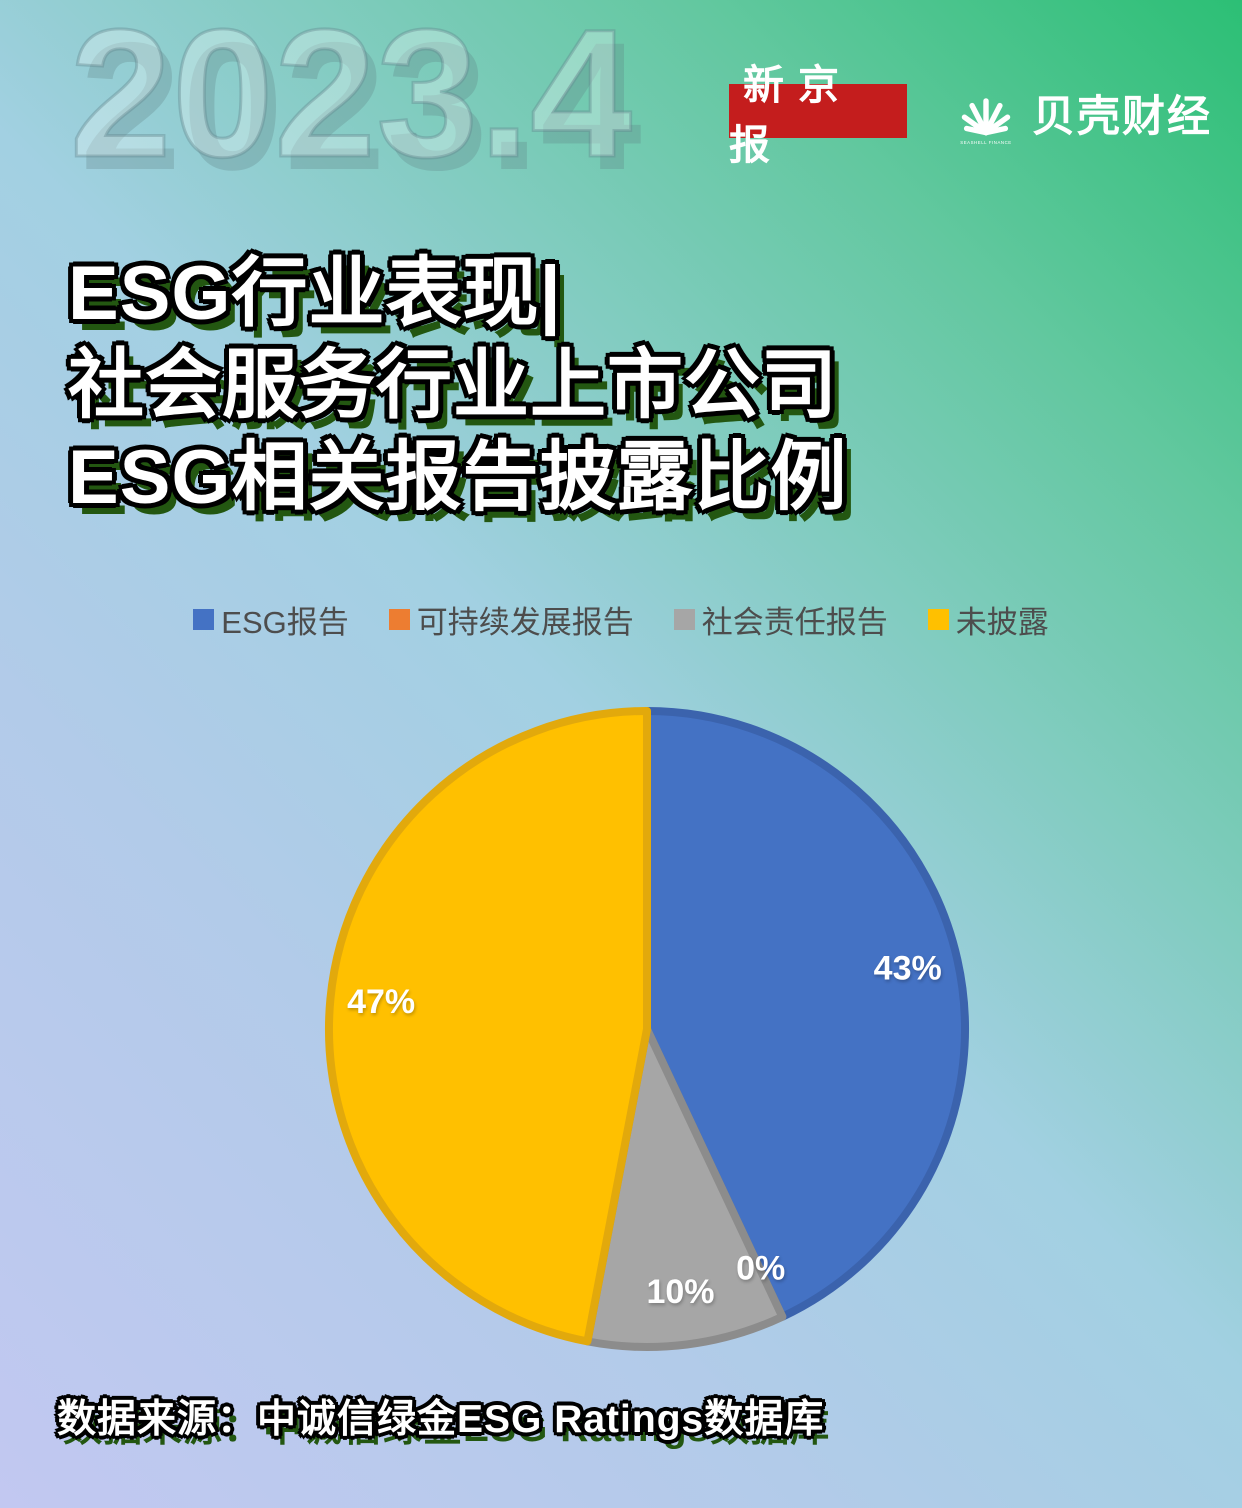 The image size is (1242, 1508). What do you see at coordinates (381, 1002) in the screenshot?
I see `pie-label-3: 47%` at bounding box center [381, 1002].